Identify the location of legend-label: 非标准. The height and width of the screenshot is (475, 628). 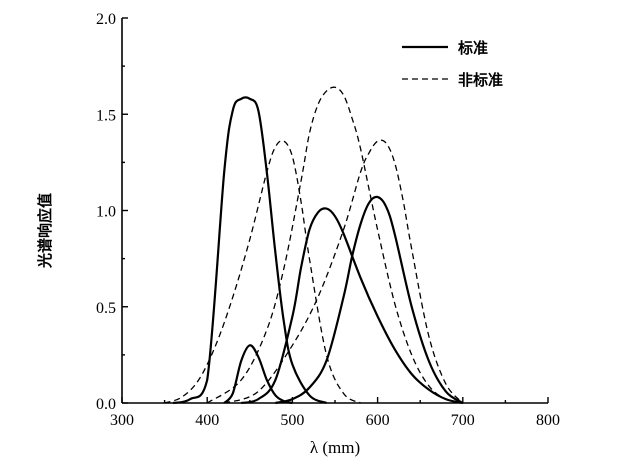
(480, 80).